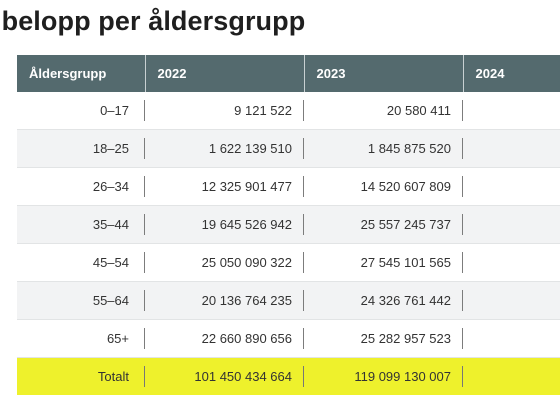 The width and height of the screenshot is (560, 404). I want to click on cell-age-group-value: 45–54, so click(110, 262).